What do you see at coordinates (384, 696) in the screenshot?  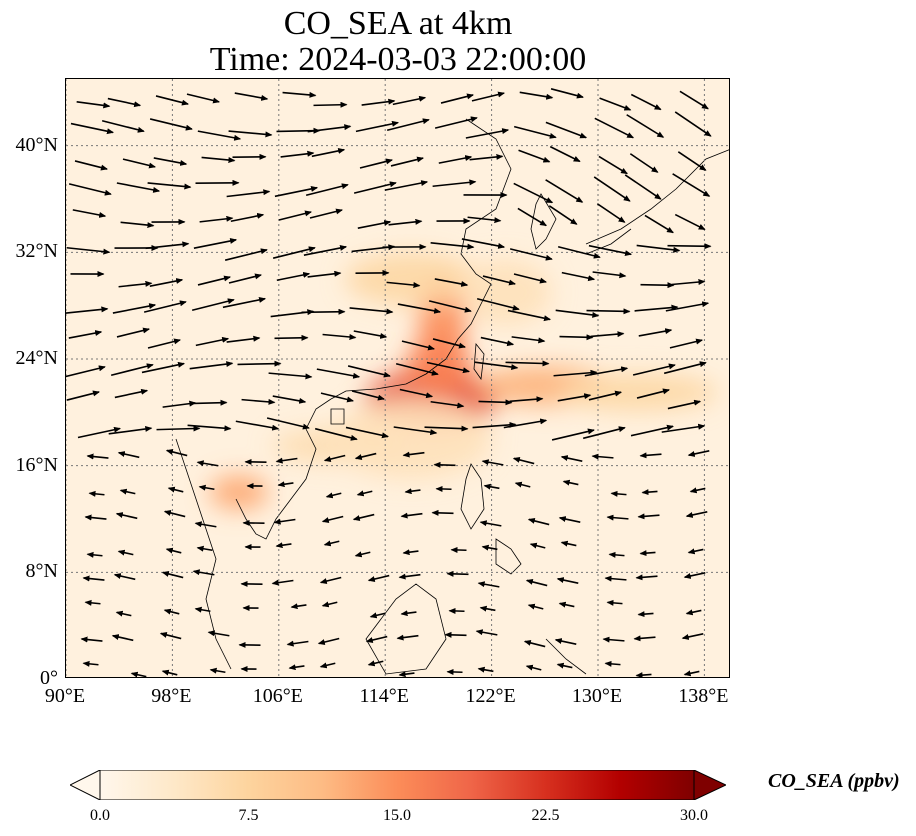 I see `lon-tick-label: 114°E` at bounding box center [384, 696].